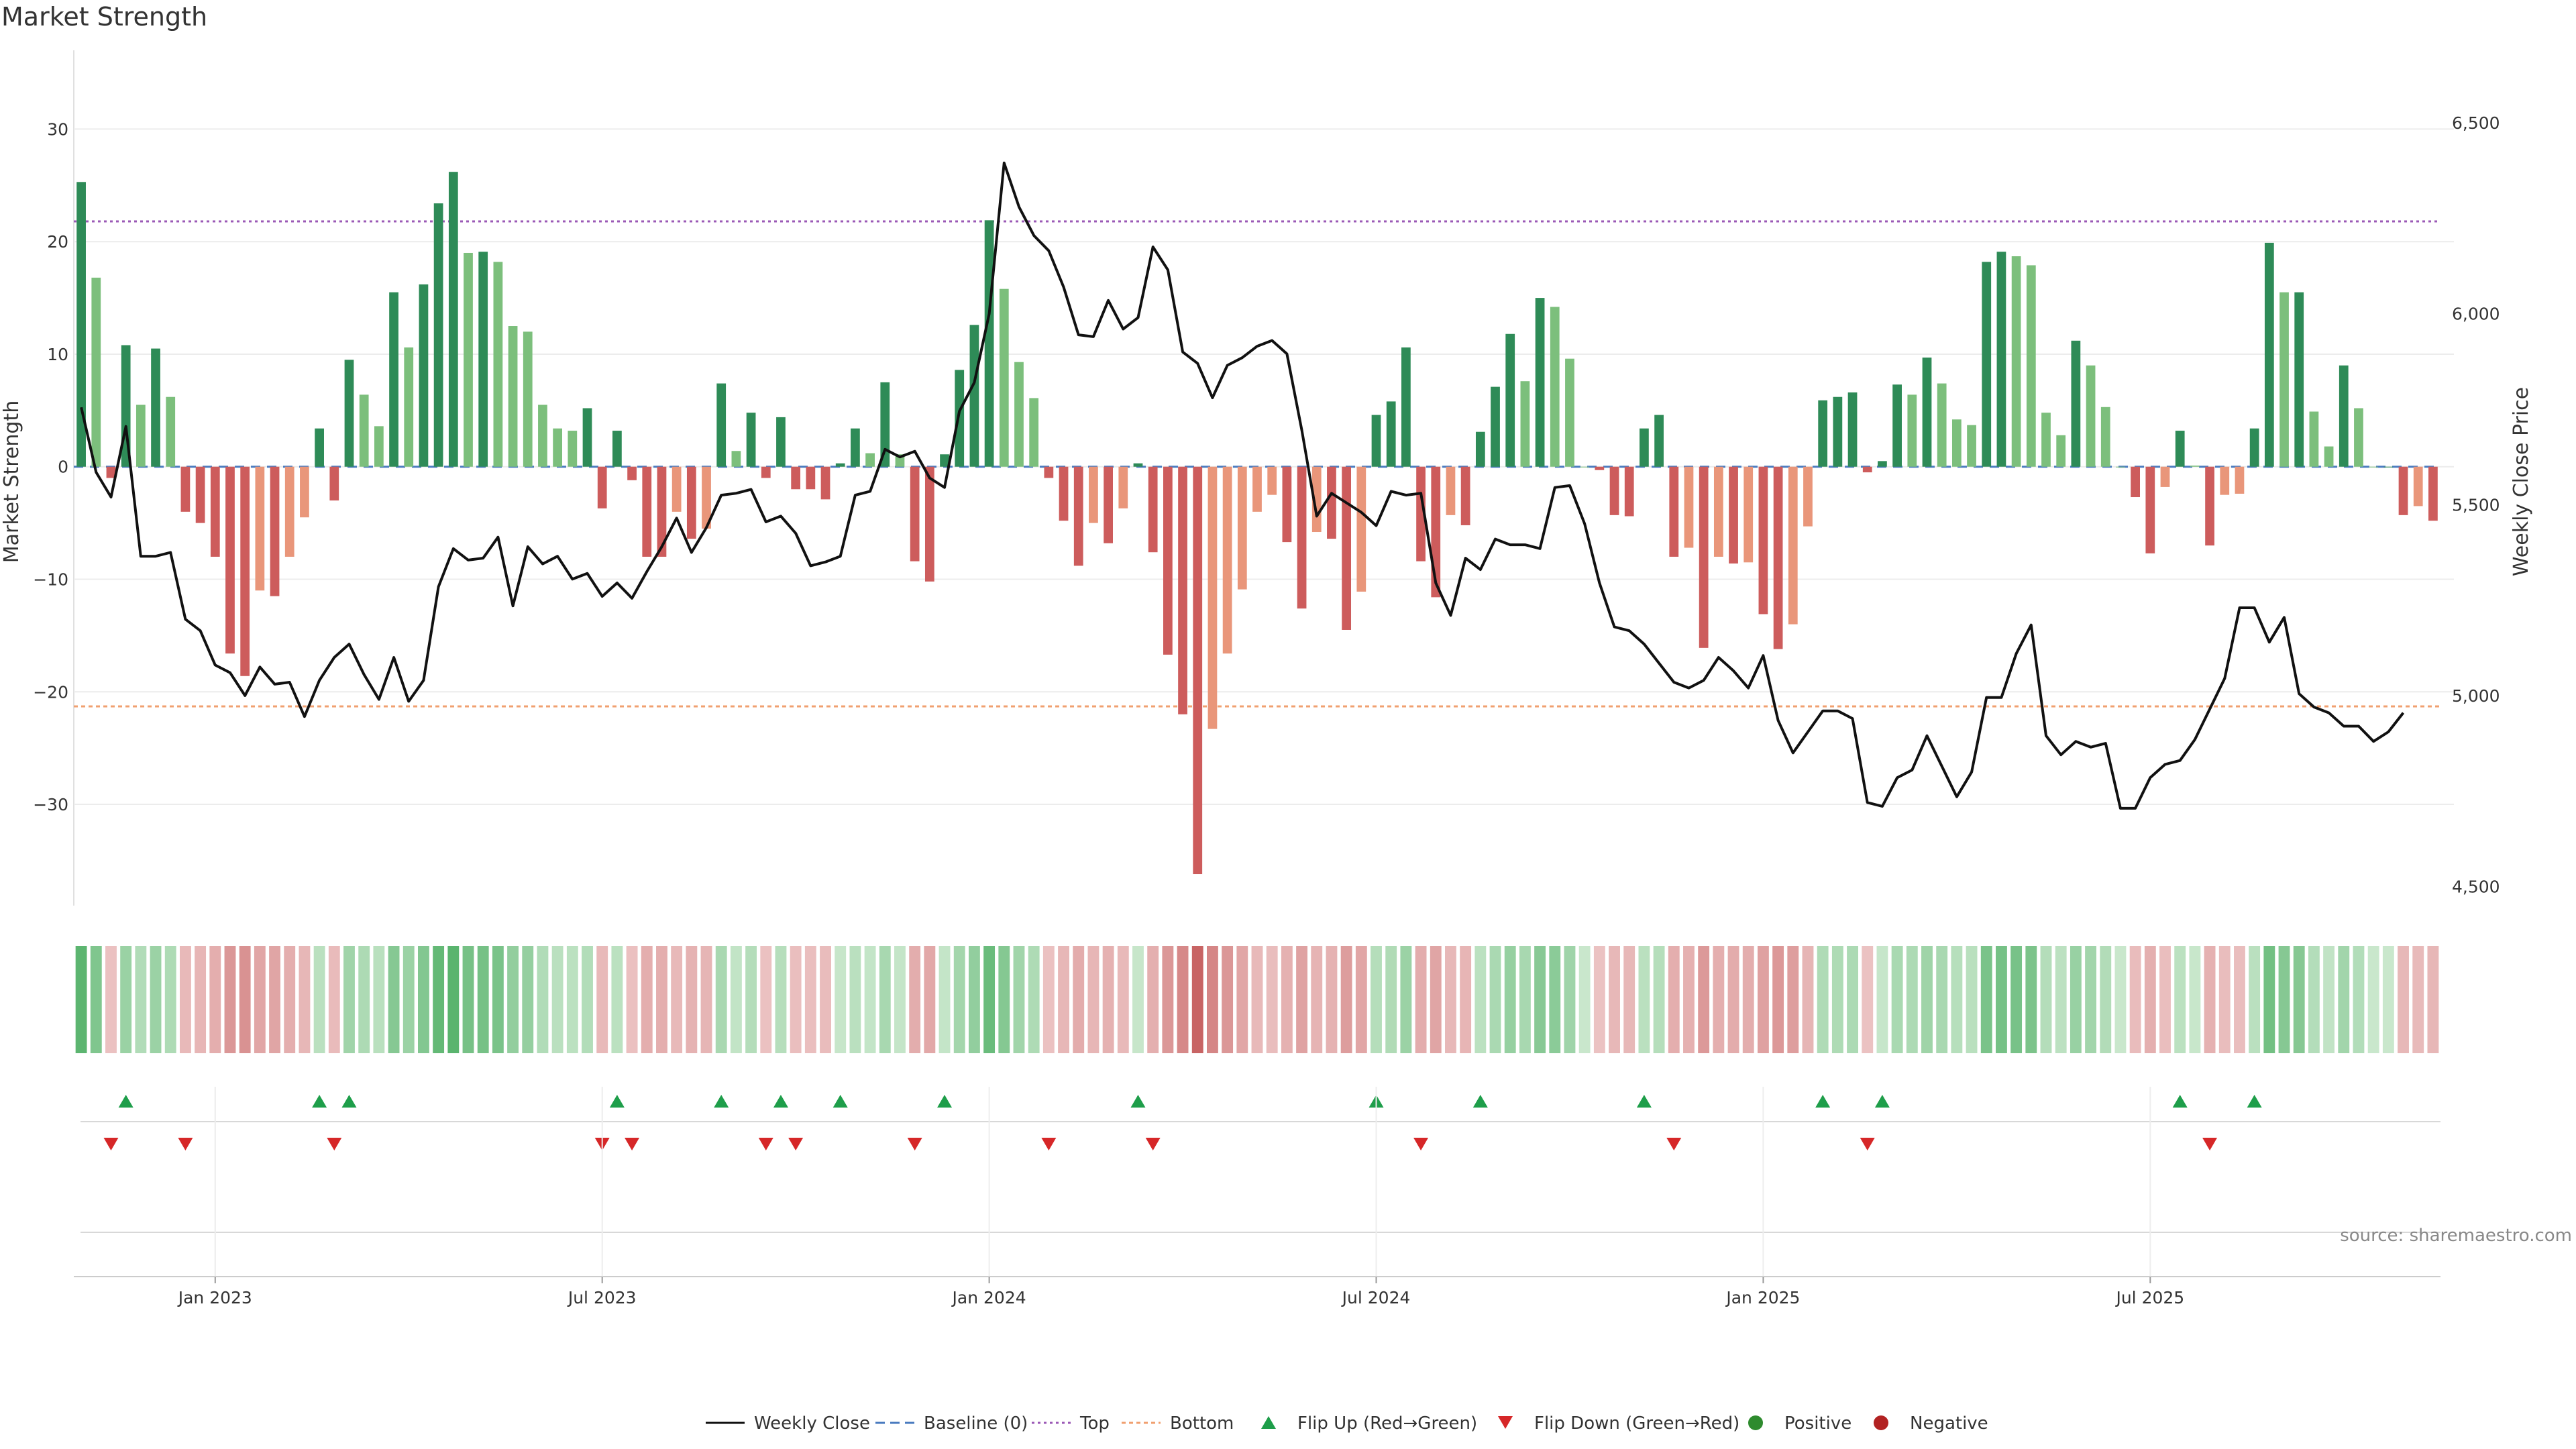 Image resolution: width=2576 pixels, height=1449 pixels. Describe the element at coordinates (1369, 1423) in the screenshot. I see `legend-item-flip-up: Flip Up (Red→Green)` at that location.